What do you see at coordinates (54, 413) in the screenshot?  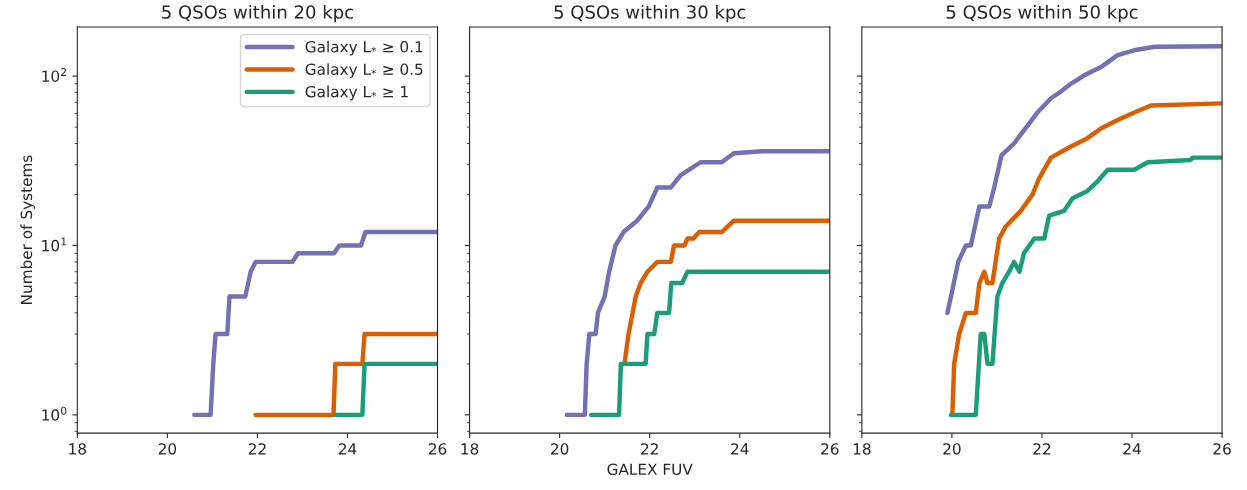 I see `y-tick-label: 10$^{0}$` at bounding box center [54, 413].